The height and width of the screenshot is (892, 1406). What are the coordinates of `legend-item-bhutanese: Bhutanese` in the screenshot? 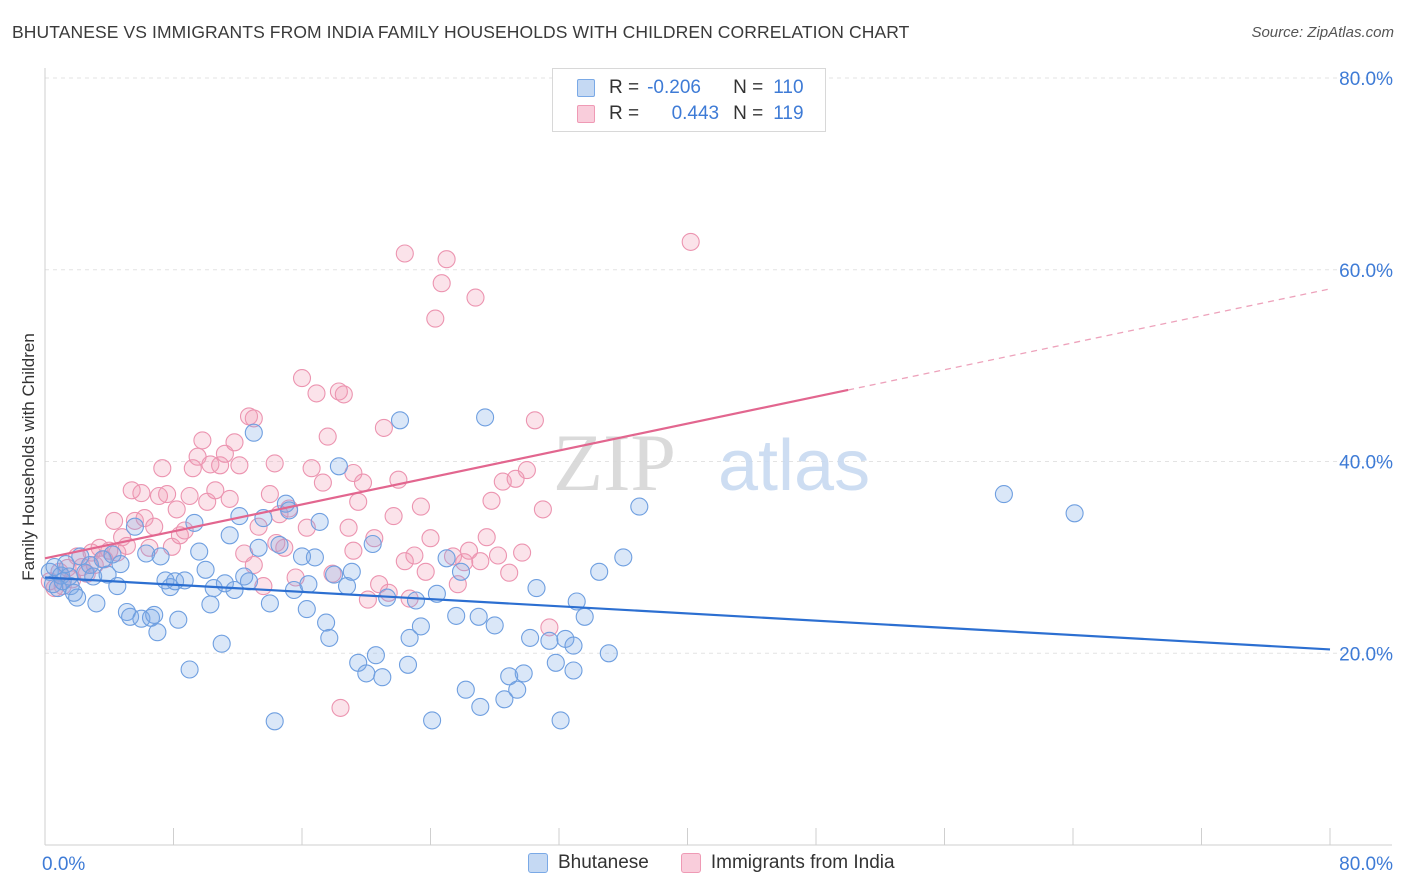 It's located at (588, 863).